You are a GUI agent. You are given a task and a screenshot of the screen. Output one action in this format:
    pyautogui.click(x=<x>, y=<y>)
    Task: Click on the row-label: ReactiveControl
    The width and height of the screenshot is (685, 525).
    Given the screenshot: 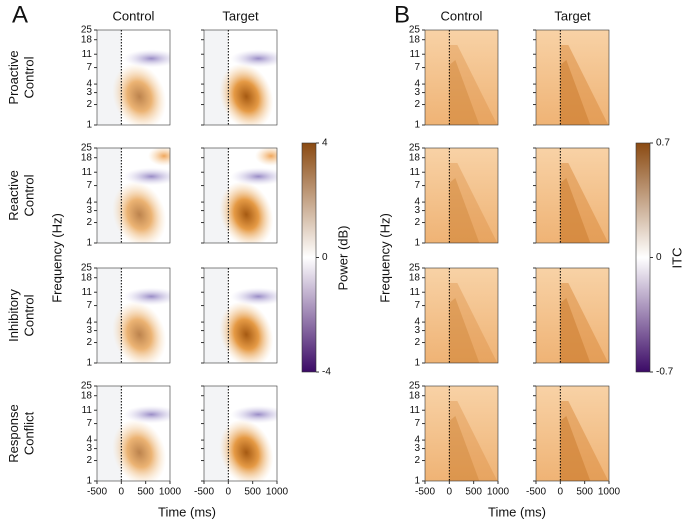 What is the action you would take?
    pyautogui.click(x=21, y=195)
    